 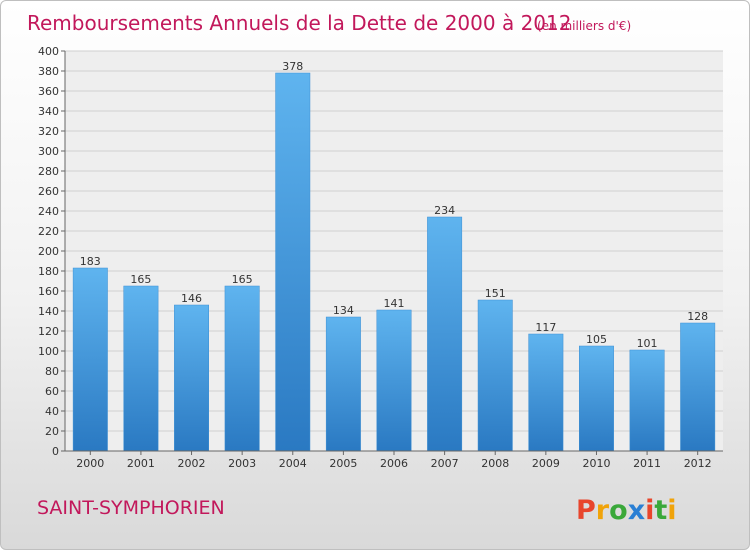 I want to click on value-label: 146, so click(x=191, y=298).